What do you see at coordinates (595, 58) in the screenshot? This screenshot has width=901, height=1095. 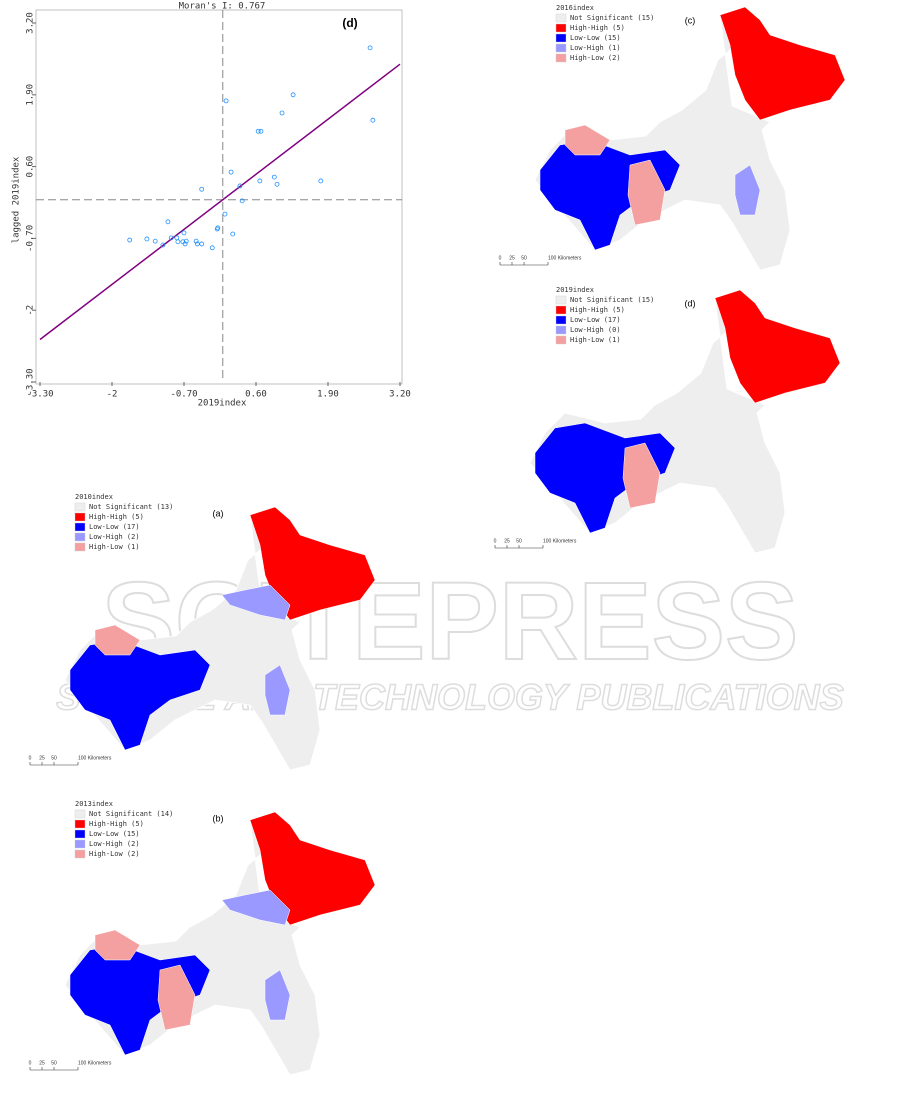 I see `legend-entry: High-Low (2)` at bounding box center [595, 58].